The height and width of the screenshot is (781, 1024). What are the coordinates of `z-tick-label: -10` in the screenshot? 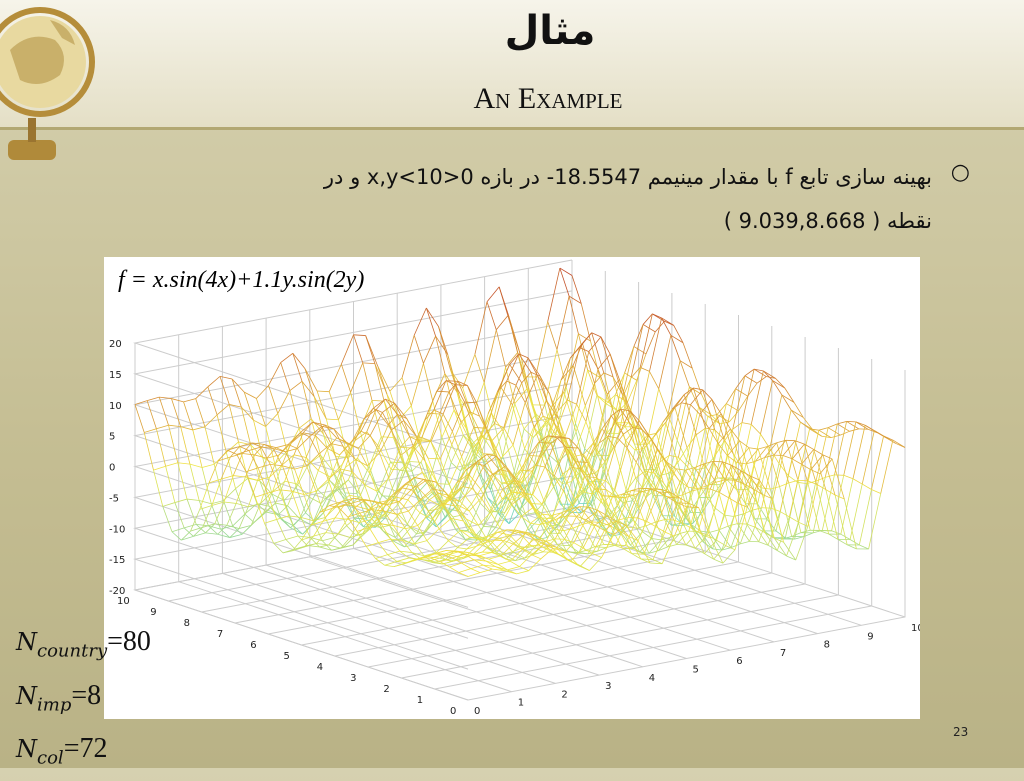 It's located at (117, 529).